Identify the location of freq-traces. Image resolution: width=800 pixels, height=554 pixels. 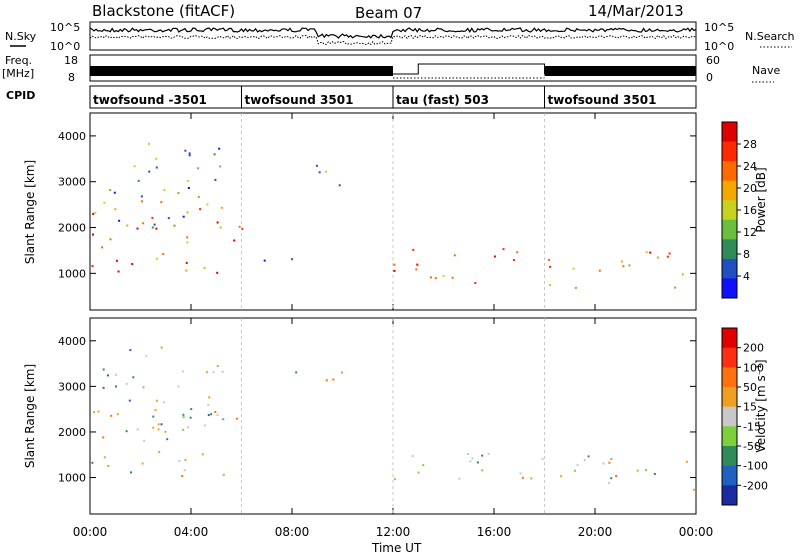
(393, 71).